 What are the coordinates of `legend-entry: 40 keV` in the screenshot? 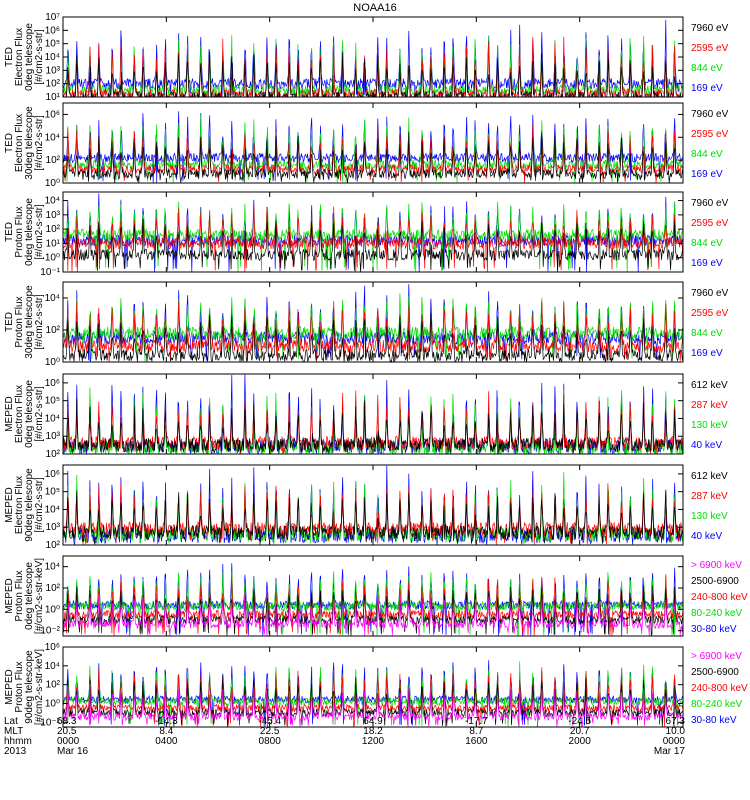 It's located at (706, 536).